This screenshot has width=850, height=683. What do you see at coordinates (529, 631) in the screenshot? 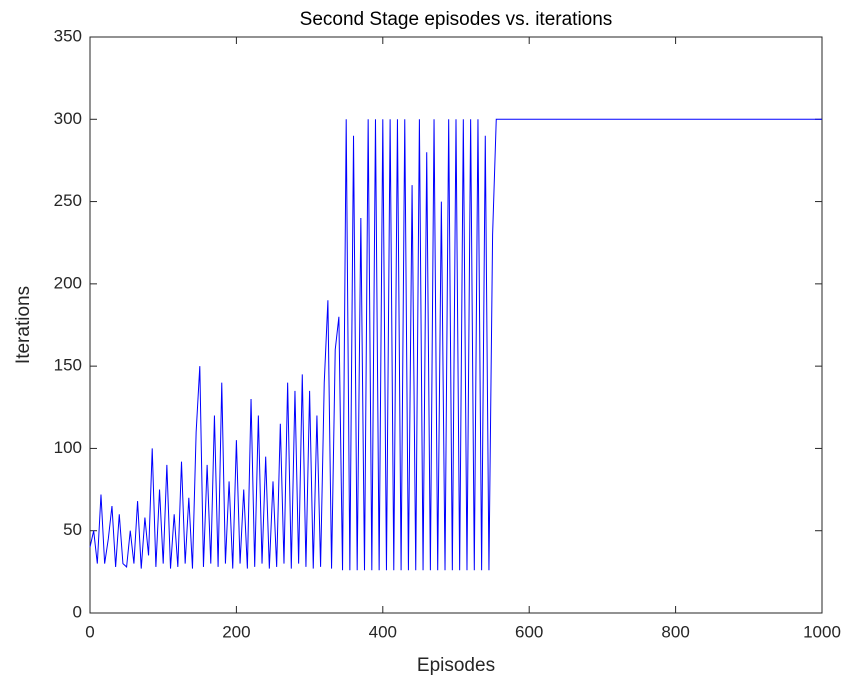
I see `x-tick-label: 600` at bounding box center [529, 631].